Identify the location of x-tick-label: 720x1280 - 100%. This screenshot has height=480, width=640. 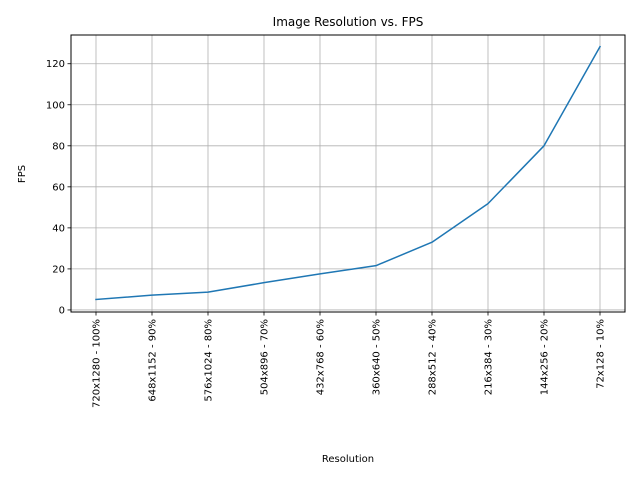
(97, 363).